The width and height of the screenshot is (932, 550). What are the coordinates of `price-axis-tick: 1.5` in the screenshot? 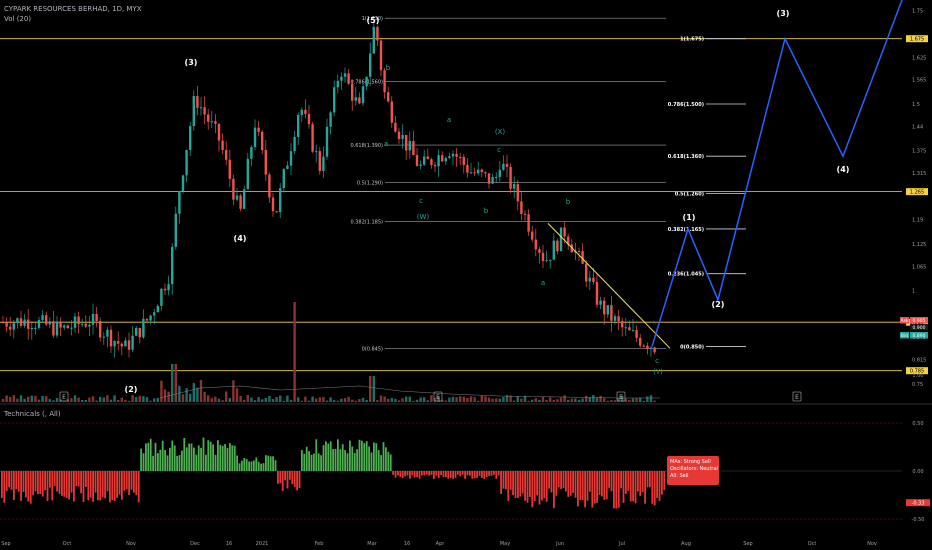 It's located at (916, 105).